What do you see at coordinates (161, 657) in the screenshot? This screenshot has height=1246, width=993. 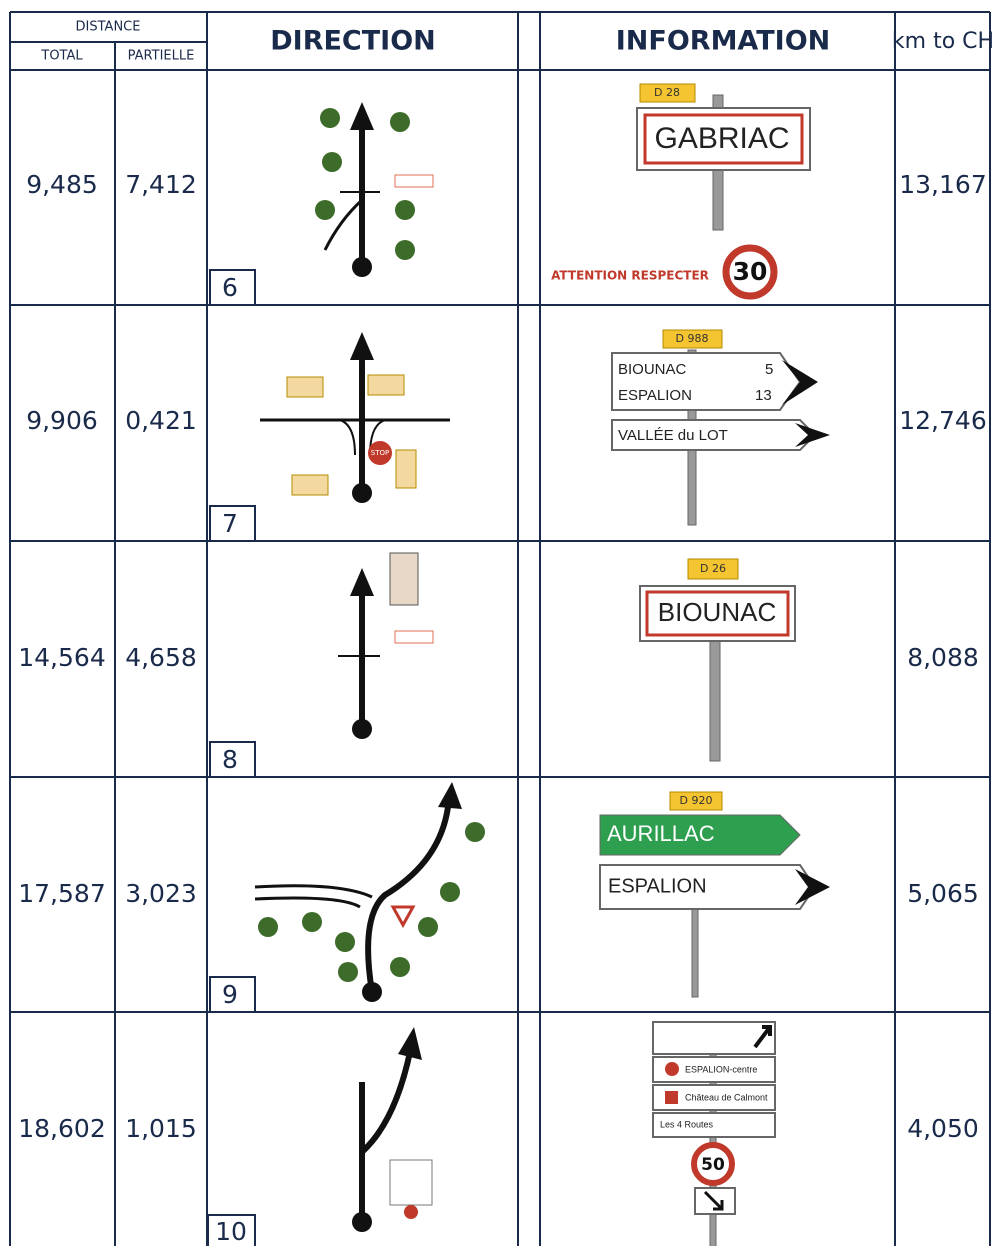 I see `partielle: 4,658` at bounding box center [161, 657].